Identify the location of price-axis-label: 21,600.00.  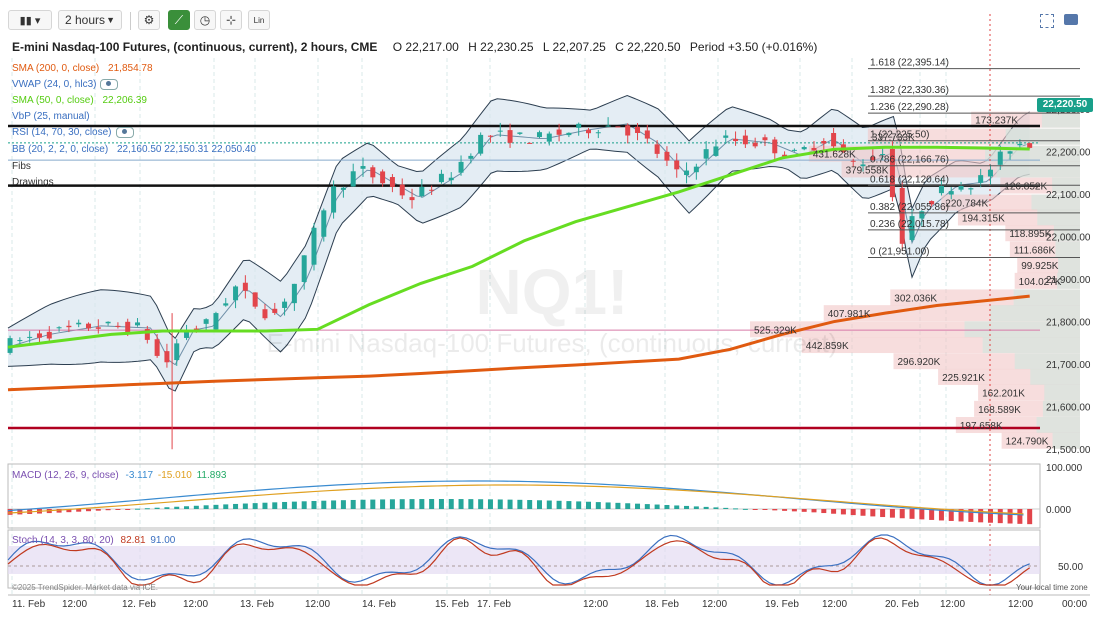
(1068, 408).